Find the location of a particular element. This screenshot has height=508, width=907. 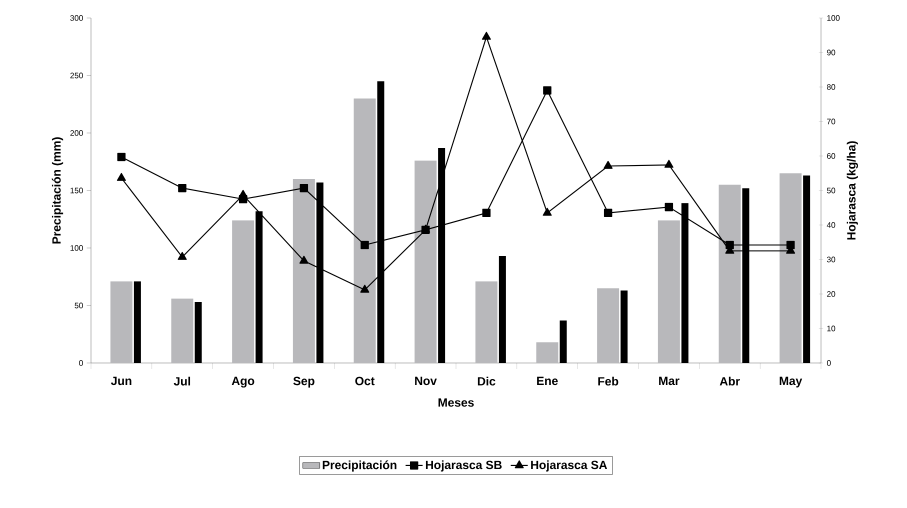

x-axis-title: Meses is located at coordinates (456, 402).